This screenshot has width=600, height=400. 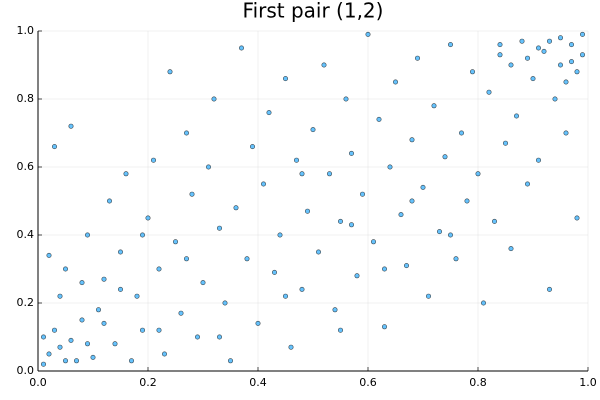 What do you see at coordinates (26, 98) in the screenshot?
I see `y-tick-label: 0.8` at bounding box center [26, 98].